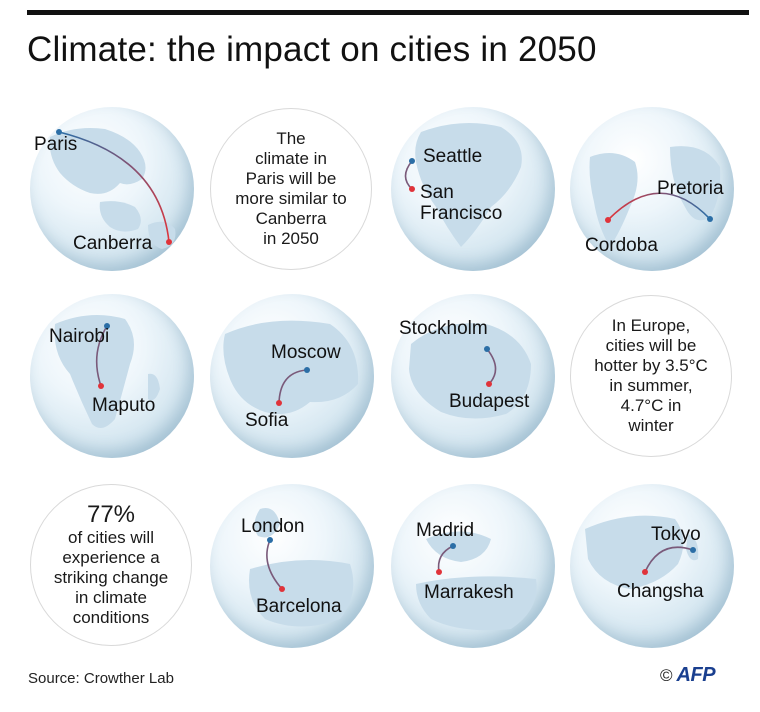 The height and width of the screenshot is (712, 760). What do you see at coordinates (676, 534) in the screenshot?
I see `city-label: Tokyo` at bounding box center [676, 534].